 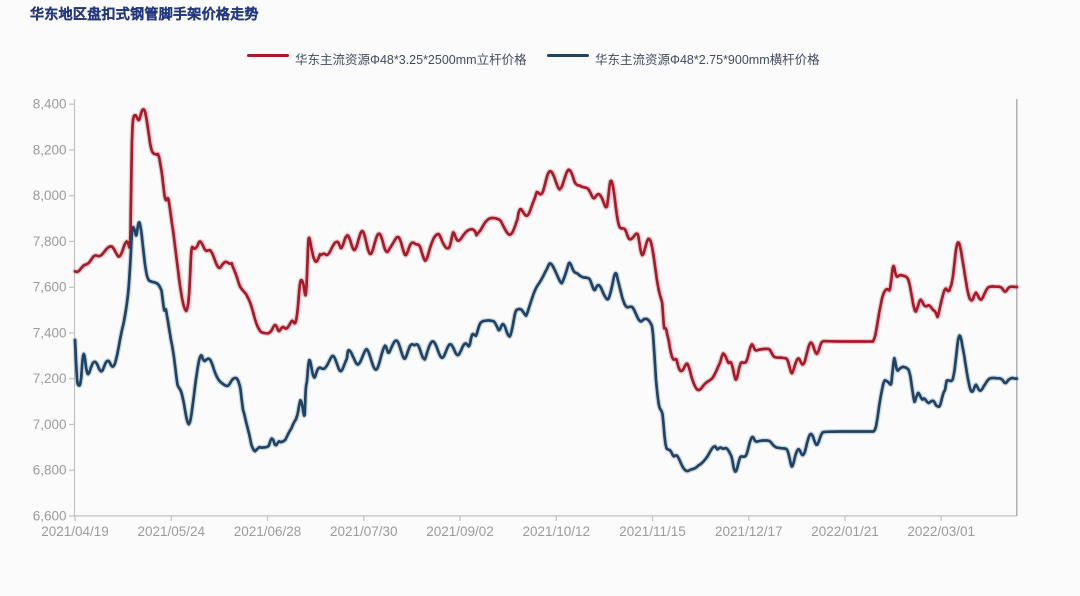 What do you see at coordinates (50, 287) in the screenshot?
I see `svg-text: 7,600` at bounding box center [50, 287].